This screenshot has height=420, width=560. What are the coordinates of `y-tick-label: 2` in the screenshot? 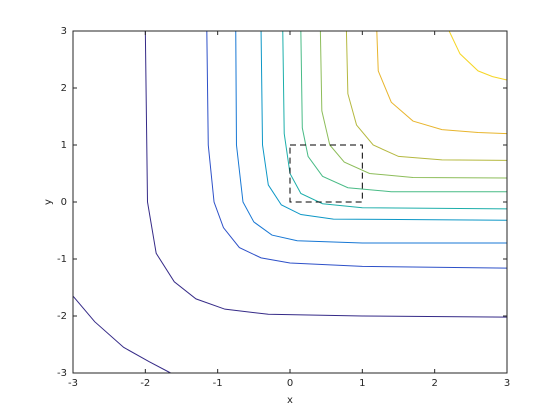 It's located at (64, 88).